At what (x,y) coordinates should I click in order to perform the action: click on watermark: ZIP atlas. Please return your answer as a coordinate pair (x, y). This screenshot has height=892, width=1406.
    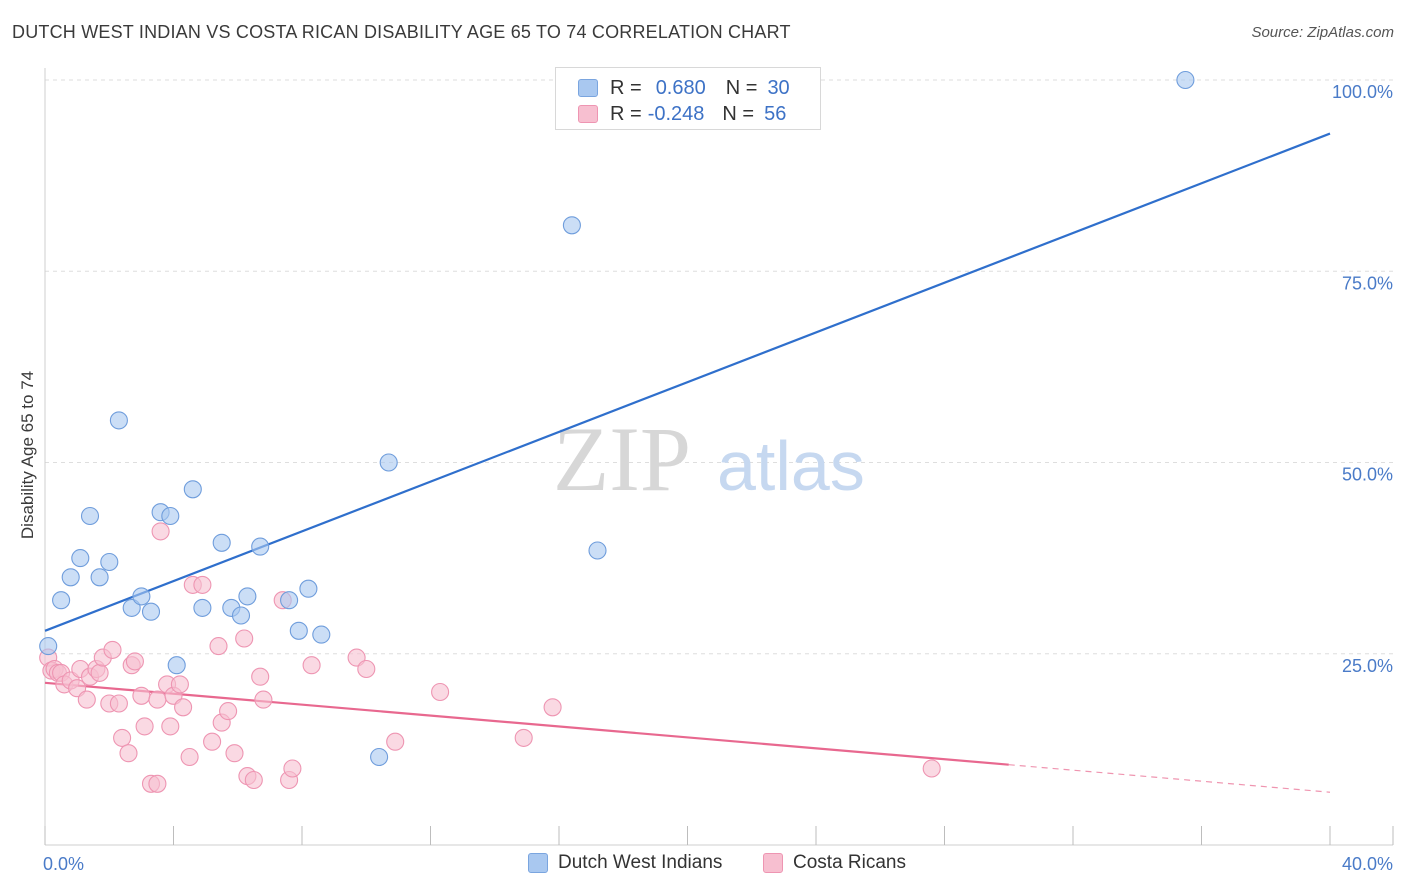
    Looking at the image, I should click on (709, 459).